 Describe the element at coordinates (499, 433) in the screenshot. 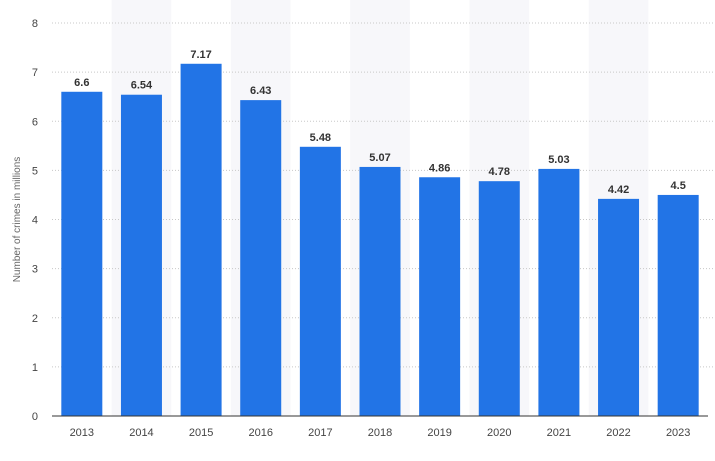

I see `x-tick-label: 2020` at that location.